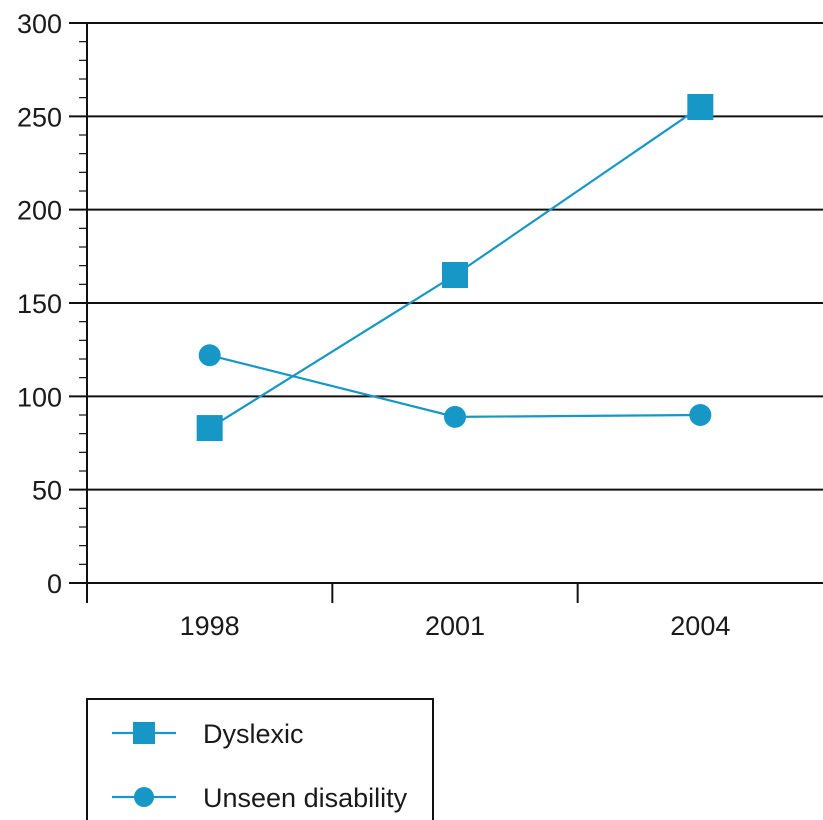 The height and width of the screenshot is (820, 823). What do you see at coordinates (39, 397) in the screenshot?
I see `y-tick-label: 100` at bounding box center [39, 397].